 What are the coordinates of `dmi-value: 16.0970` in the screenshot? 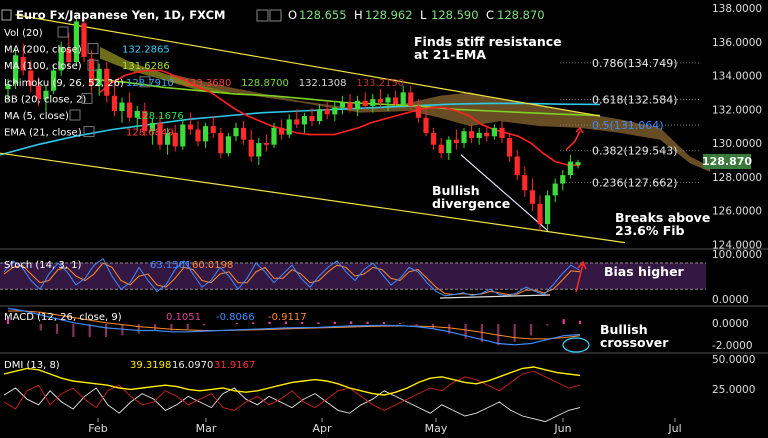 It's located at (192, 365).